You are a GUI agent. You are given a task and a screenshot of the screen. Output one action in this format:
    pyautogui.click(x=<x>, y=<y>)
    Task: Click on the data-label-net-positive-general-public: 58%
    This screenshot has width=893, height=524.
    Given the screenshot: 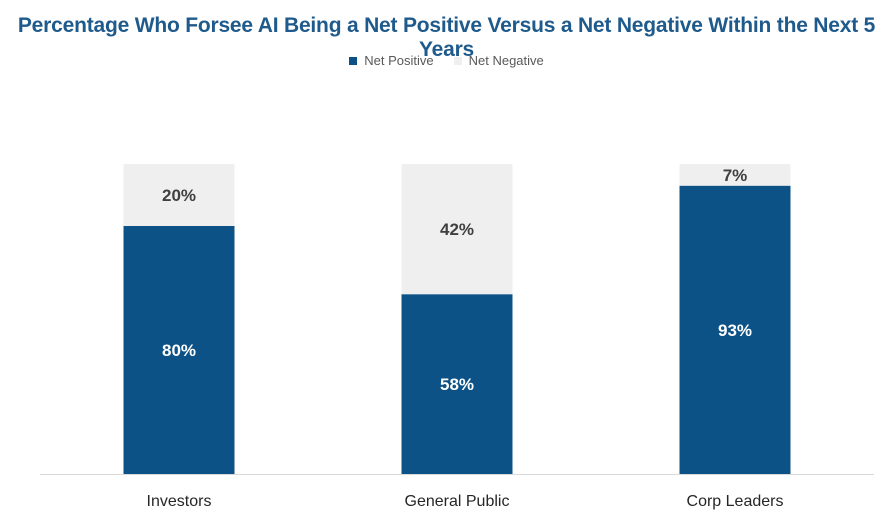 What is the action you would take?
    pyautogui.click(x=457, y=384)
    